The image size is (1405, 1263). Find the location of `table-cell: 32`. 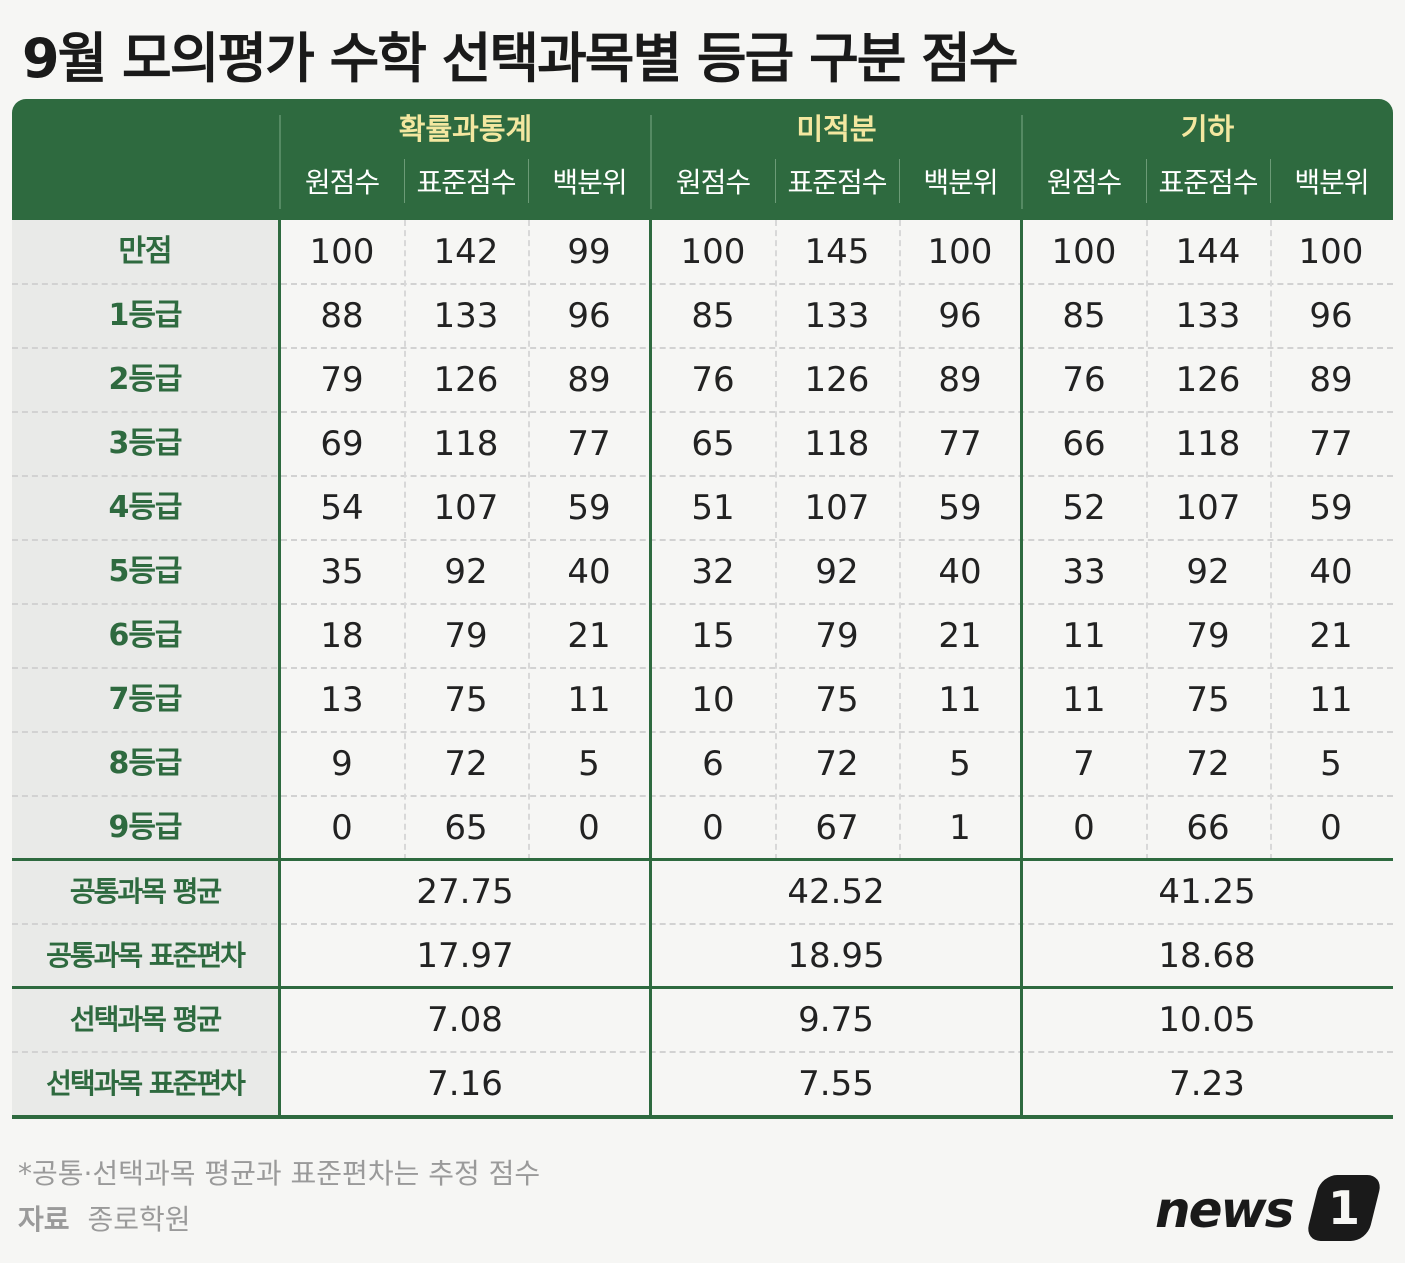

table-cell: 32 is located at coordinates (713, 572).